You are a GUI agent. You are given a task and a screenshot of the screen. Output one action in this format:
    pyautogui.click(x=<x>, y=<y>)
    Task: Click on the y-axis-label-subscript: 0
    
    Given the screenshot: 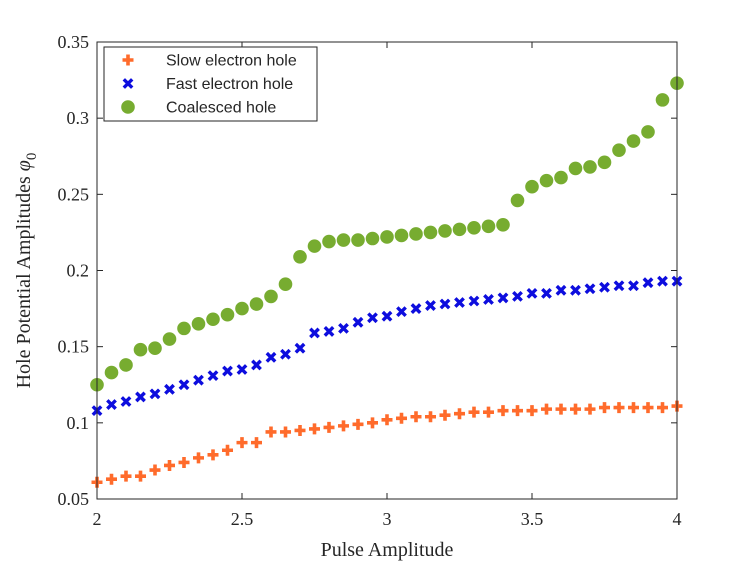 What is the action you would take?
    pyautogui.click(x=32, y=157)
    